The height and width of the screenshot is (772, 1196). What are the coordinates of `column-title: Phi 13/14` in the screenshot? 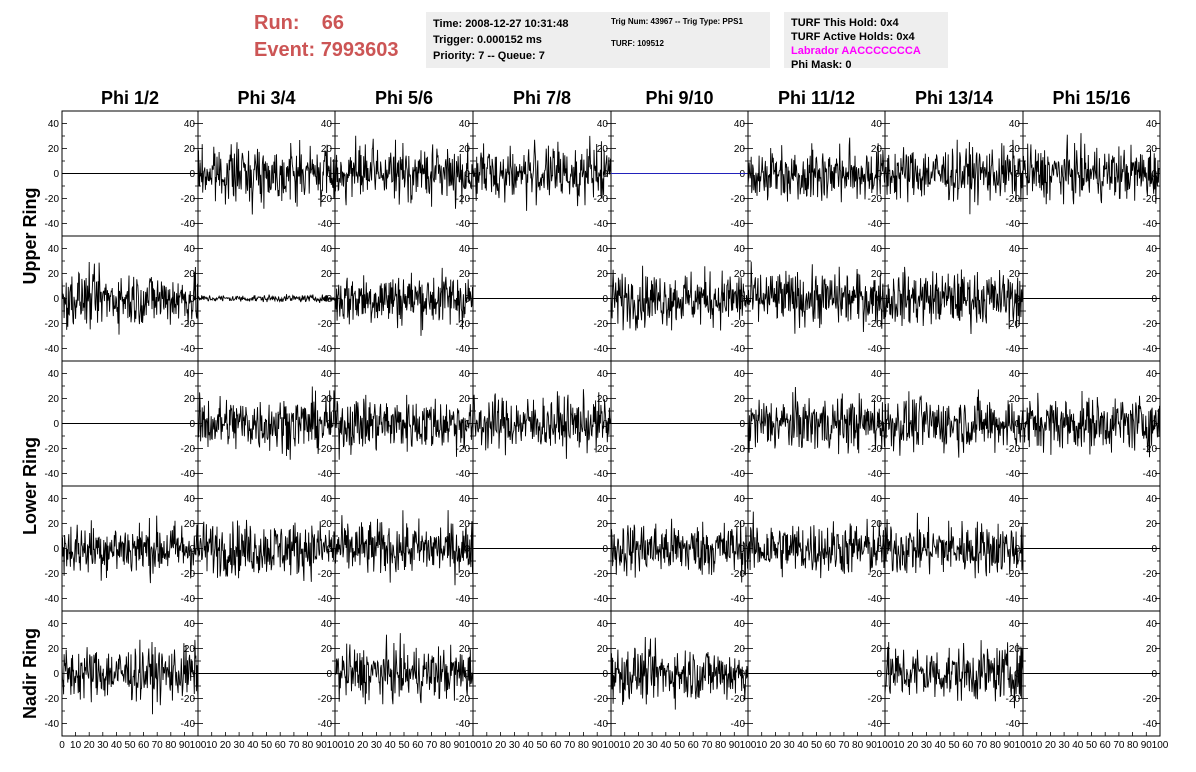 It's located at (954, 98).